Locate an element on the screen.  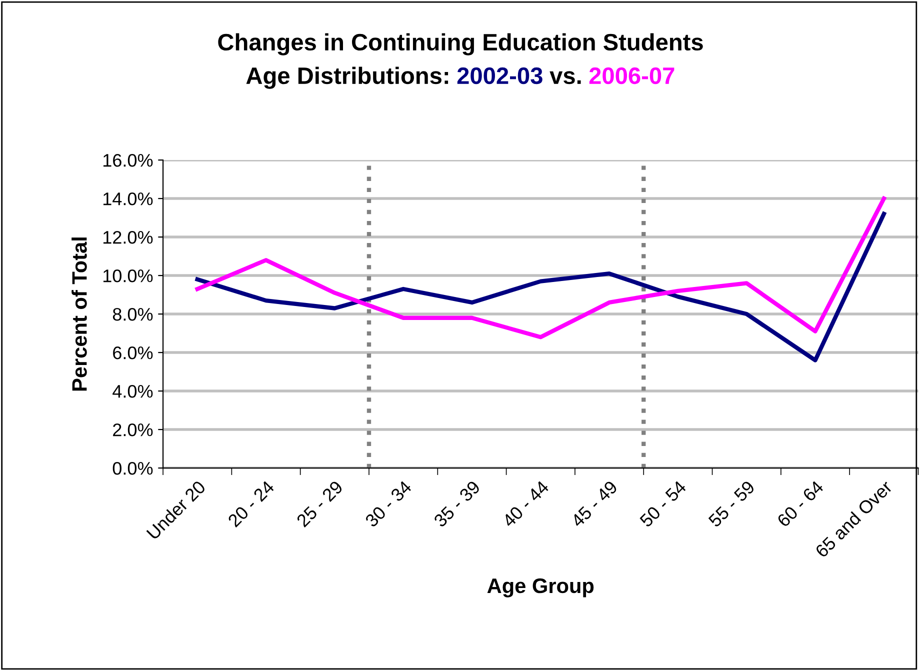
text: 2006-07 is located at coordinates (631, 75).